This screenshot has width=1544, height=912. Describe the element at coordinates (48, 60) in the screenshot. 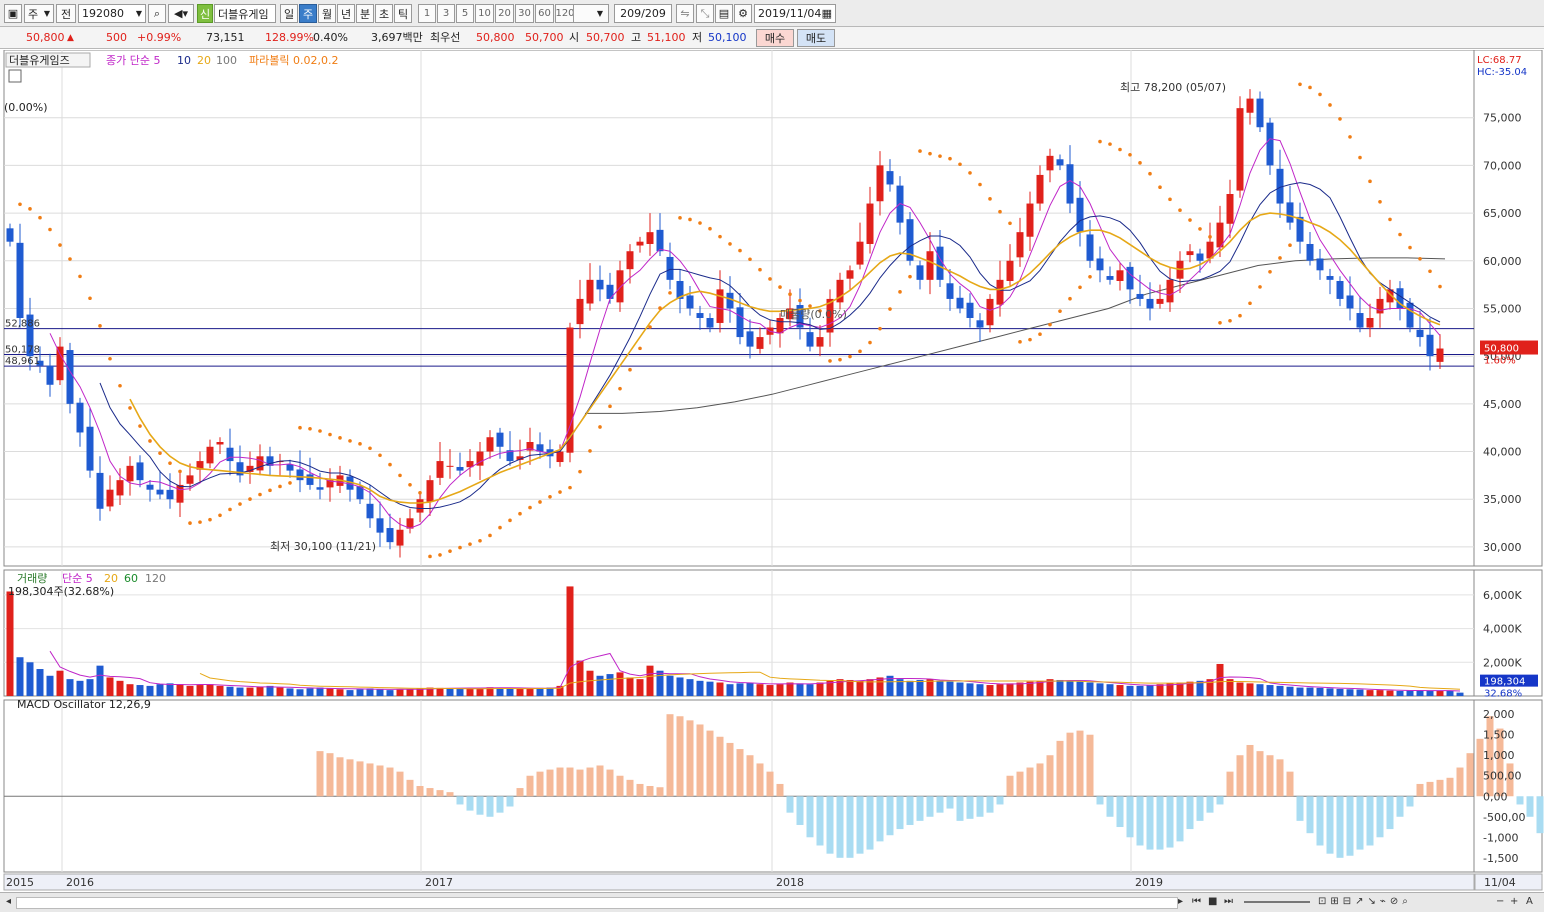

I see `price-title-box` at that location.